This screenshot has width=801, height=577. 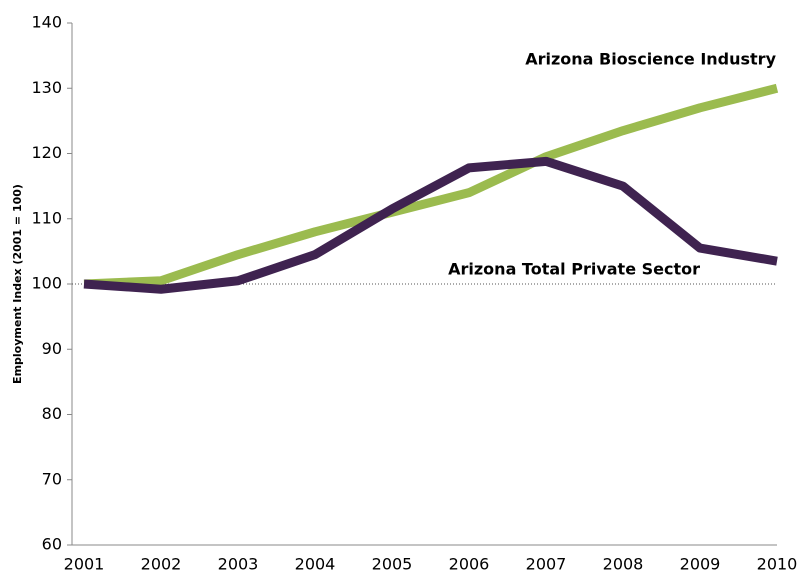 I want to click on x-tick-label: 2003, so click(x=238, y=564).